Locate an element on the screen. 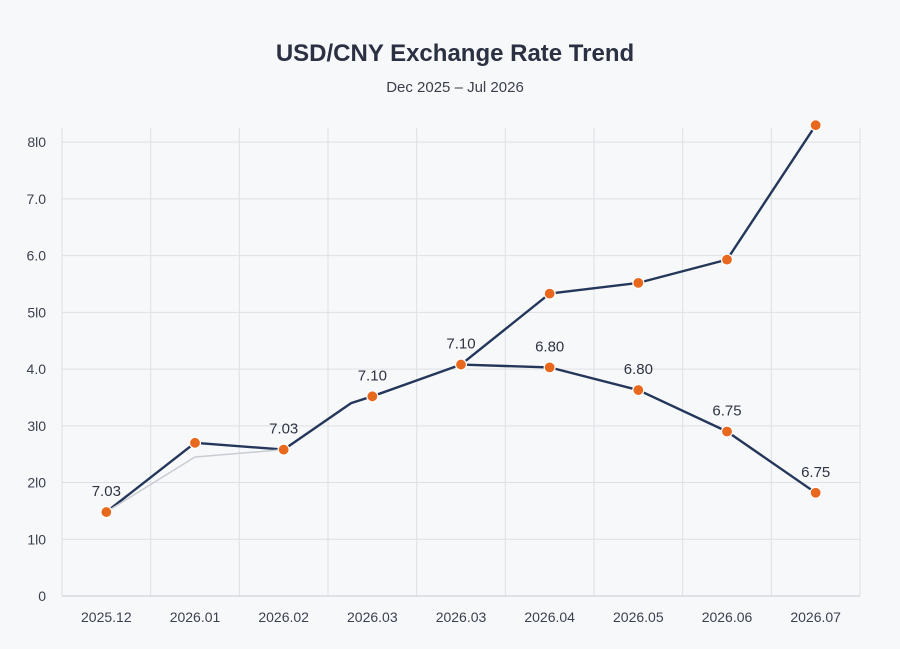 Image resolution: width=900 pixels, height=649 pixels. series-line is located at coordinates (638, 428).